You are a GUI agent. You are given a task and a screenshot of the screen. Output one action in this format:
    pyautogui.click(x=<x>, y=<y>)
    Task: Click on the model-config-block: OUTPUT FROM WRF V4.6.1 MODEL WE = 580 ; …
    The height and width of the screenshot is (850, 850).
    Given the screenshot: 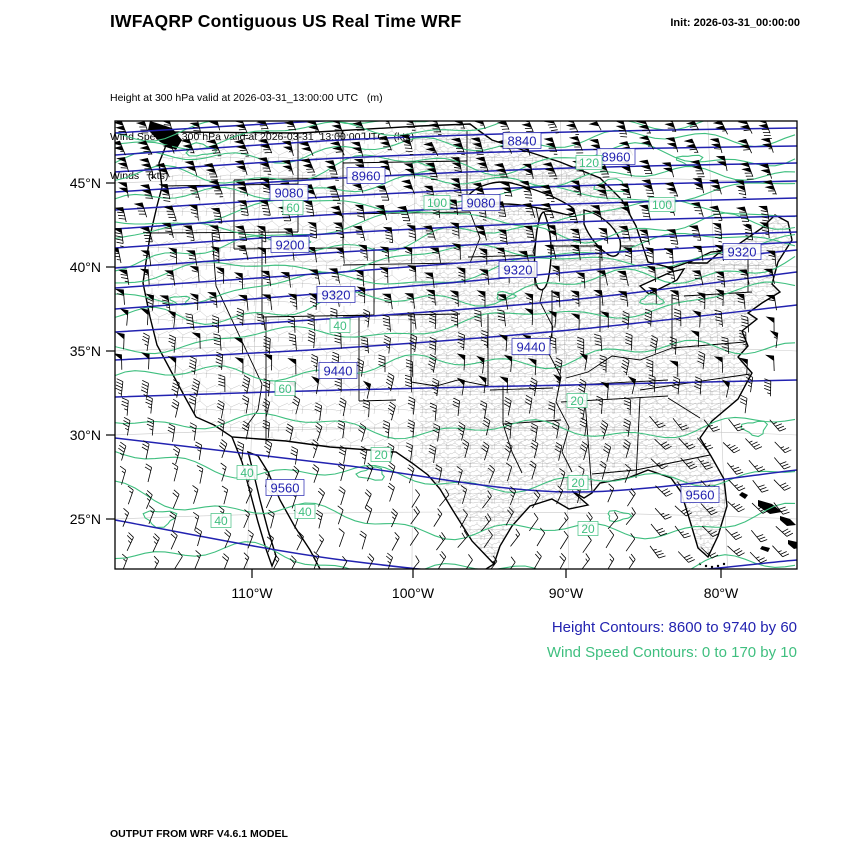 What is the action you would take?
    pyautogui.click(x=324, y=826)
    